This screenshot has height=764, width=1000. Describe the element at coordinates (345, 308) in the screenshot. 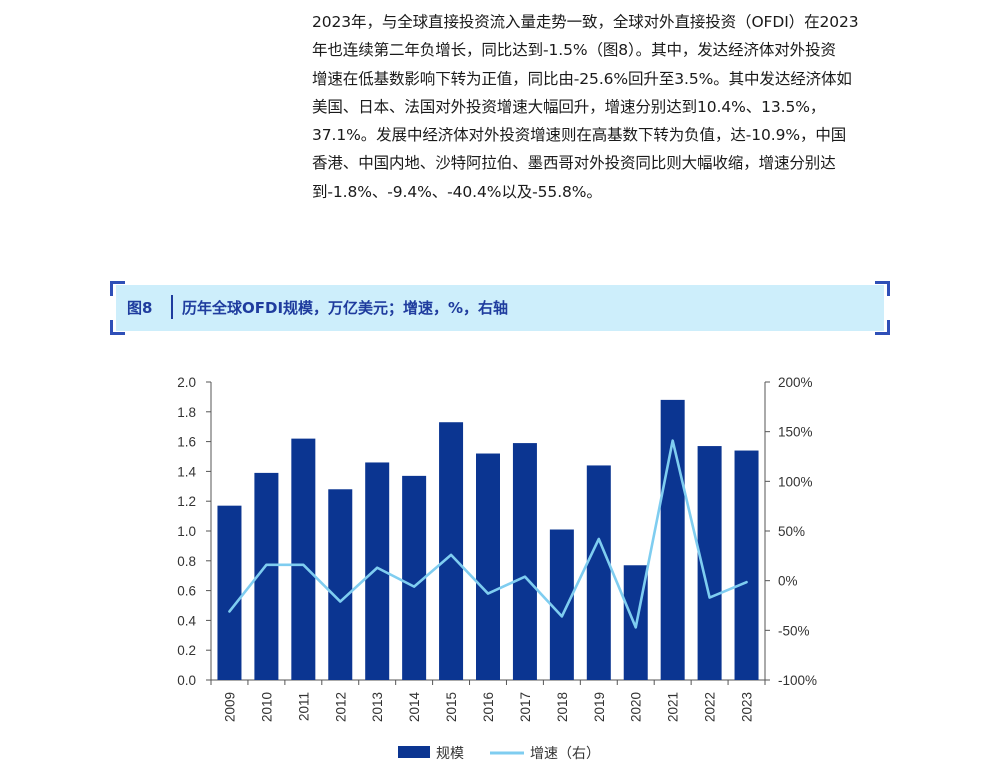

I see `figure-title: 历年全球OFDI规模，万亿美元；增速，%，右轴` at that location.